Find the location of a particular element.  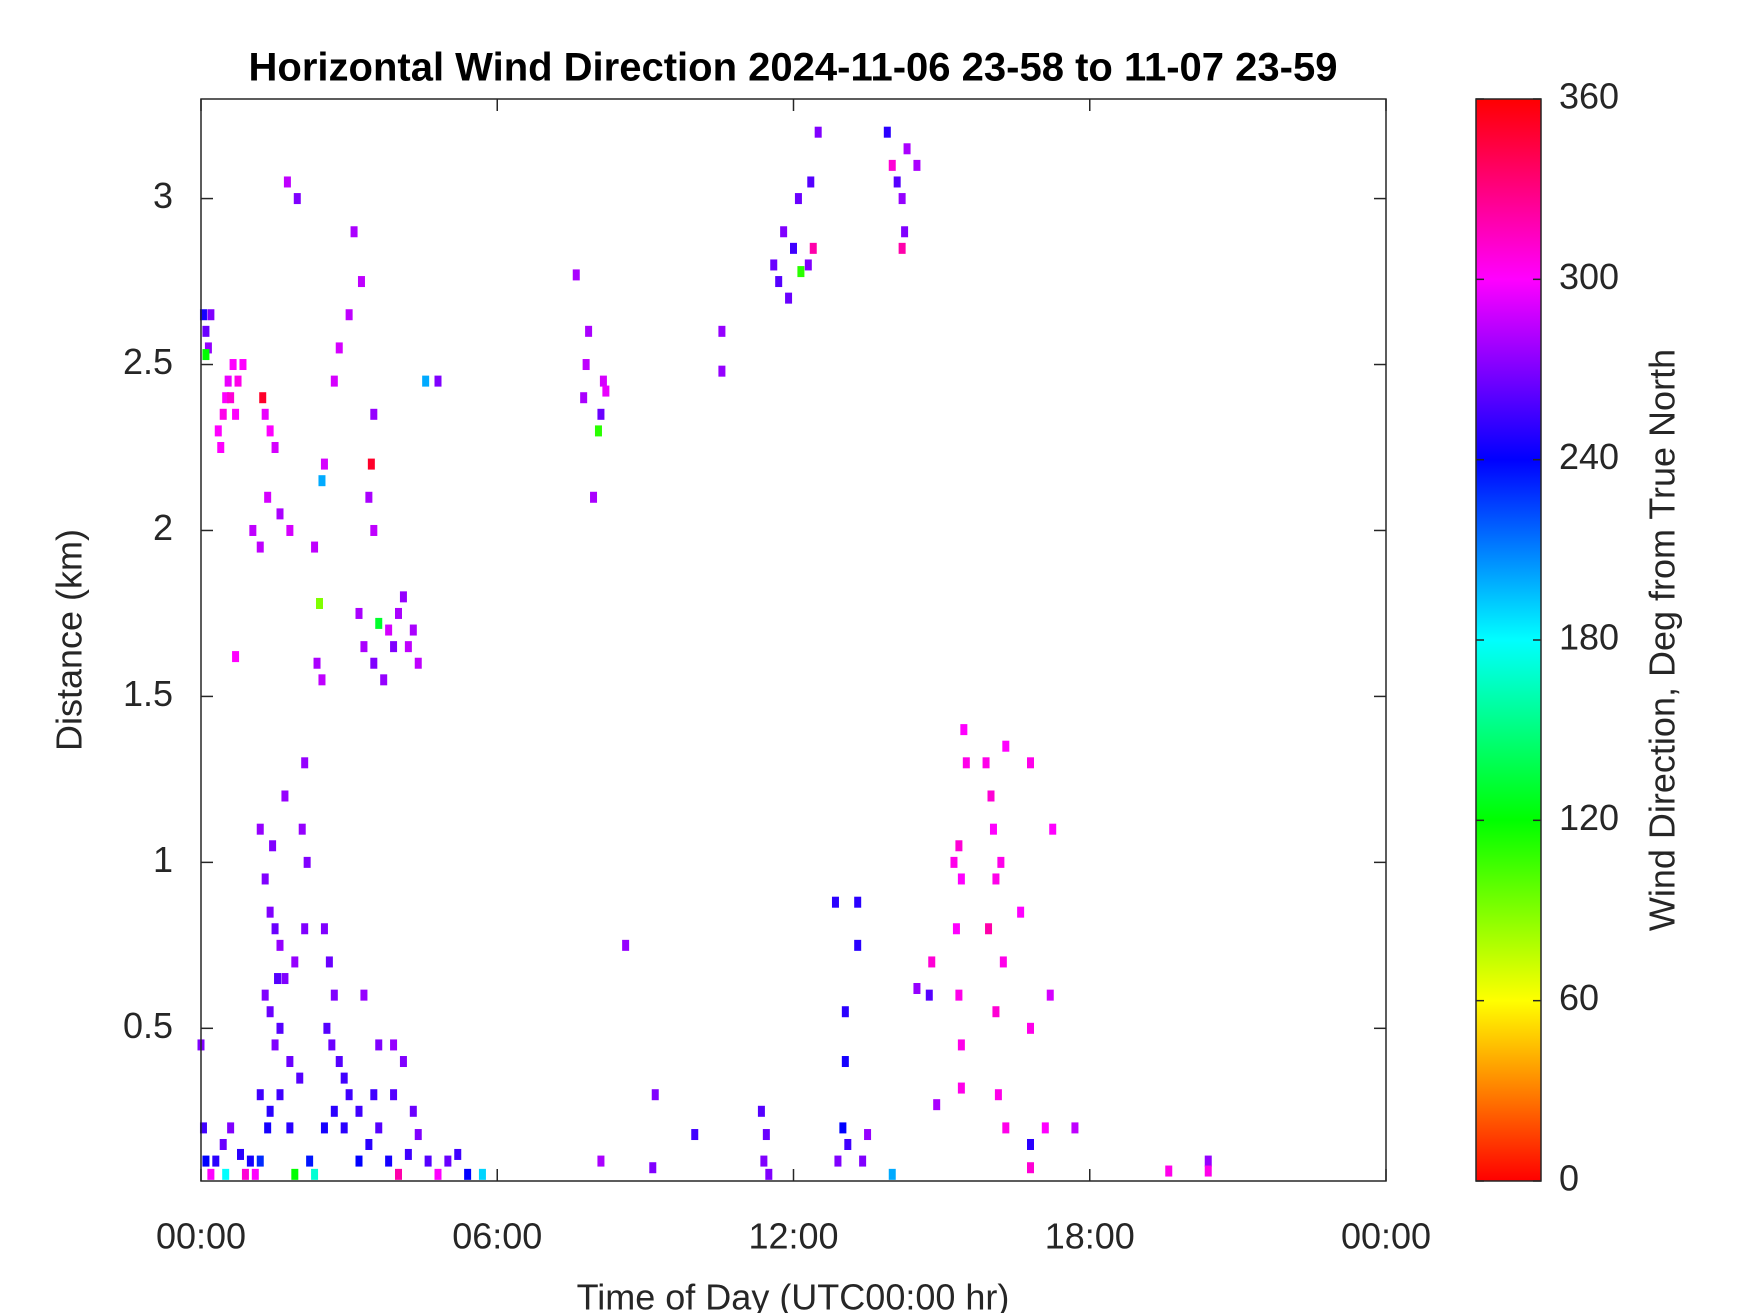

colorbar is located at coordinates (1508, 640).